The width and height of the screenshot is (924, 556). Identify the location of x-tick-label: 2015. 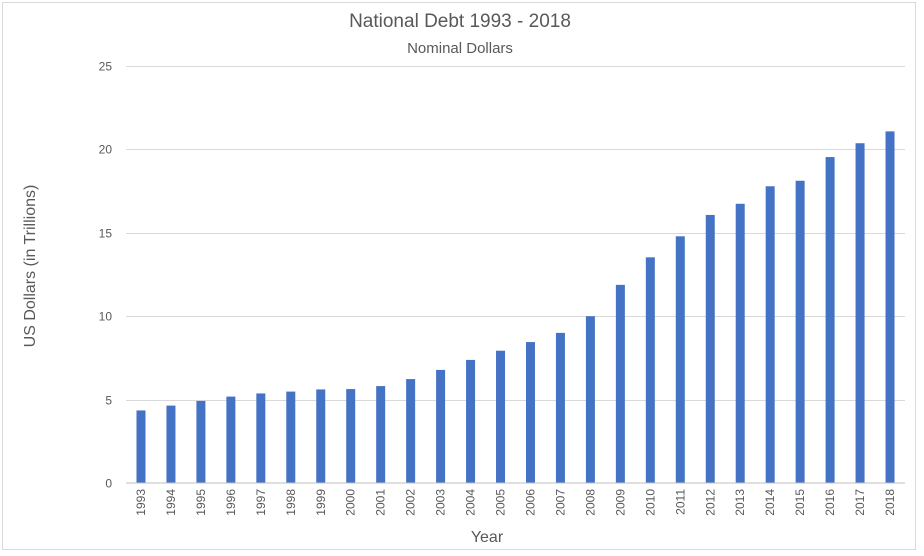
(800, 502).